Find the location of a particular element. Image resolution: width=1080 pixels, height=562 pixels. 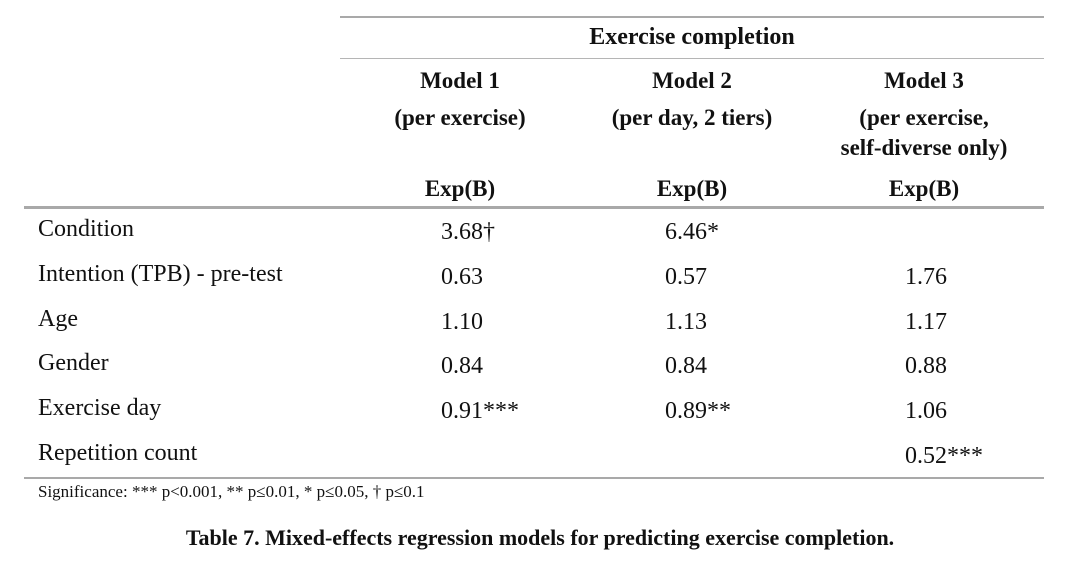

model-3-desc-line-2: self-diverse only) is located at coordinates (924, 147).